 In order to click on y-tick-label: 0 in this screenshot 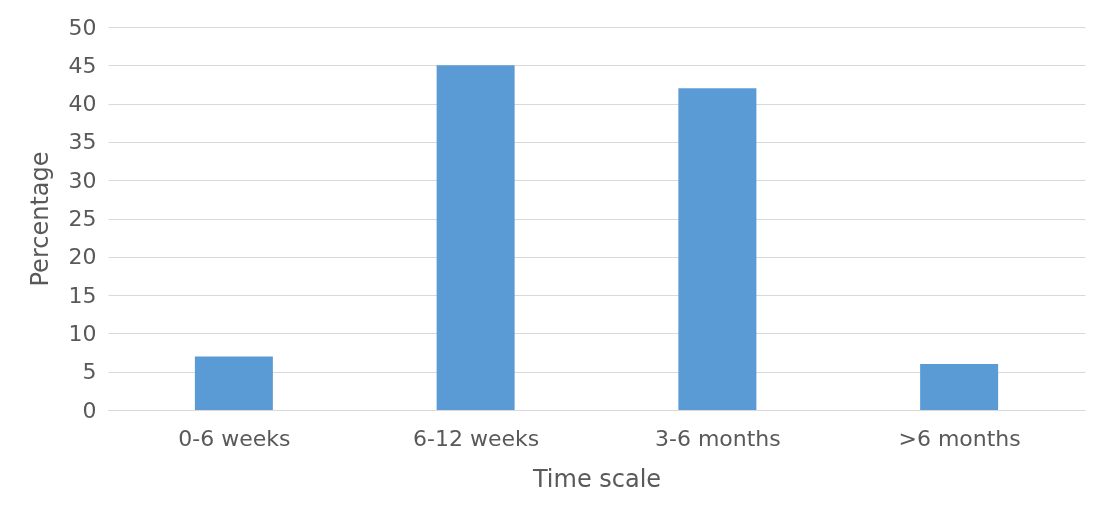, I will do `click(89, 410)`.